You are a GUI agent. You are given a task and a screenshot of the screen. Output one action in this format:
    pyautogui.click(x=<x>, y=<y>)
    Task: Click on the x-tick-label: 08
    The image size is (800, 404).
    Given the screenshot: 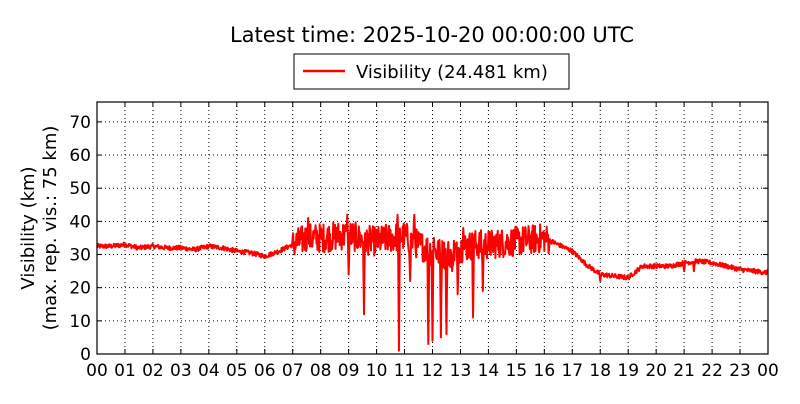 What is the action you would take?
    pyautogui.click(x=321, y=371)
    